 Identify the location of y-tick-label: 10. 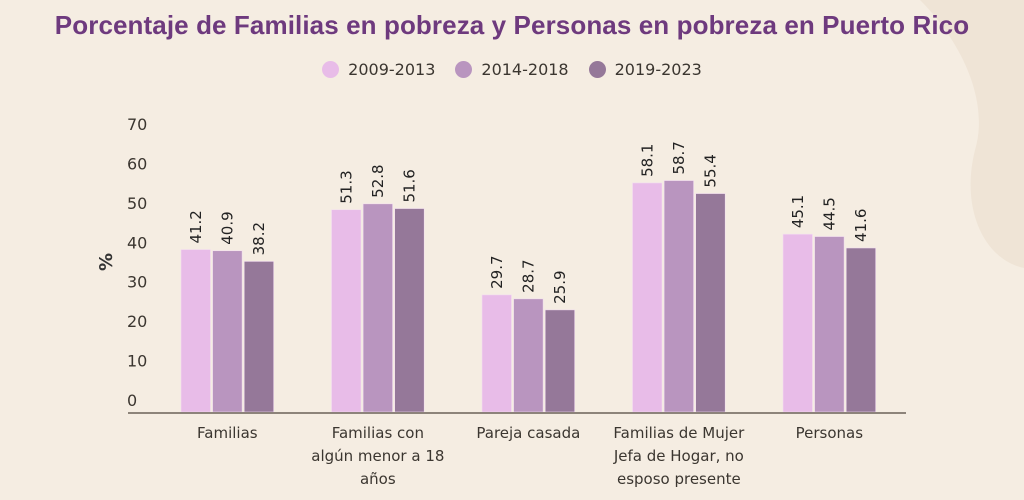
(137, 361).